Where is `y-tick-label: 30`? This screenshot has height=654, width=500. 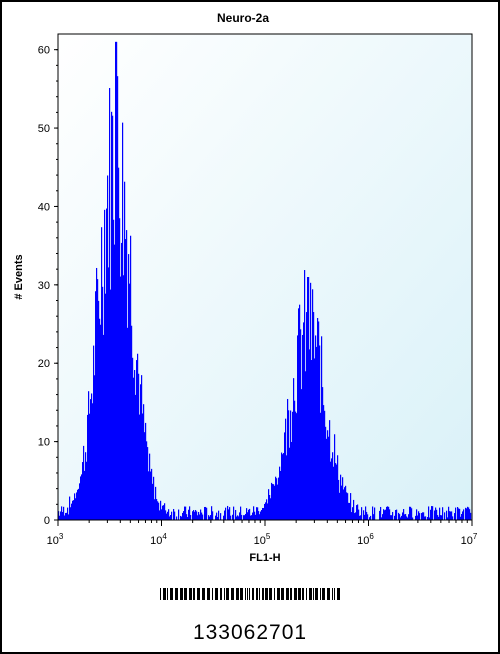 y-tick-label: 30 is located at coordinates (44, 286).